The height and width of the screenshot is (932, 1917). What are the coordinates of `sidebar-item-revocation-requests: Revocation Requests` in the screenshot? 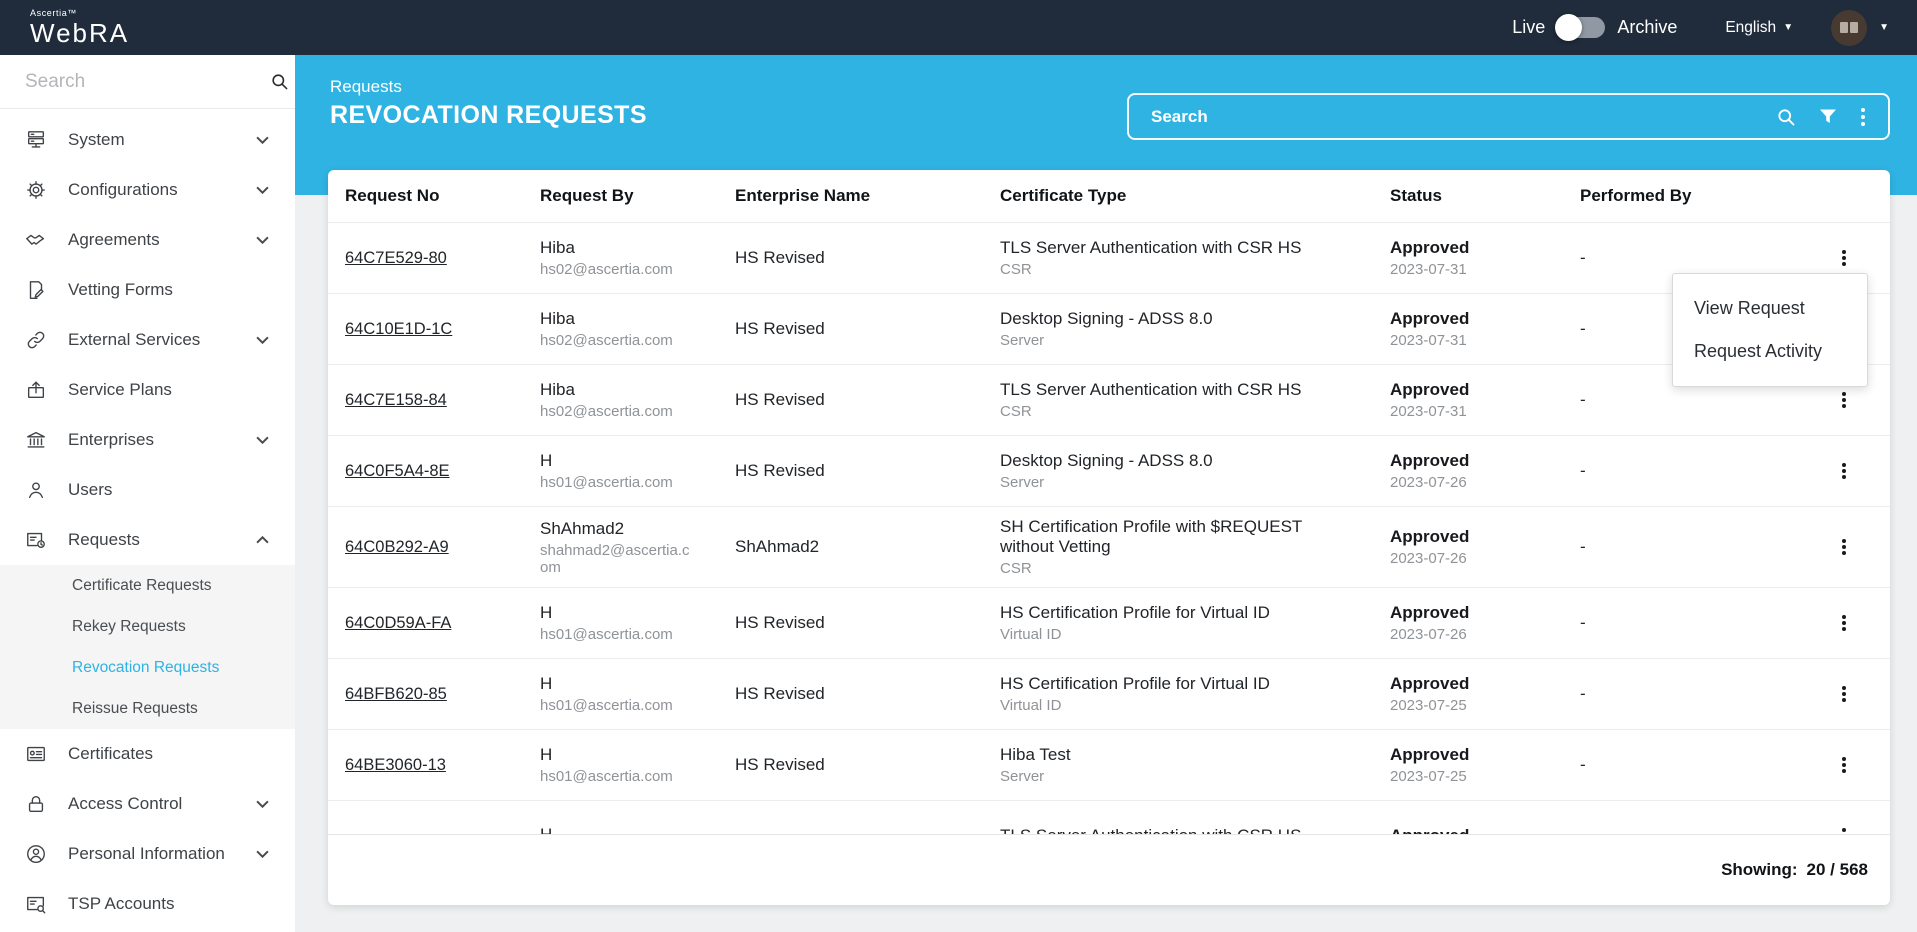 It's located at (146, 667).